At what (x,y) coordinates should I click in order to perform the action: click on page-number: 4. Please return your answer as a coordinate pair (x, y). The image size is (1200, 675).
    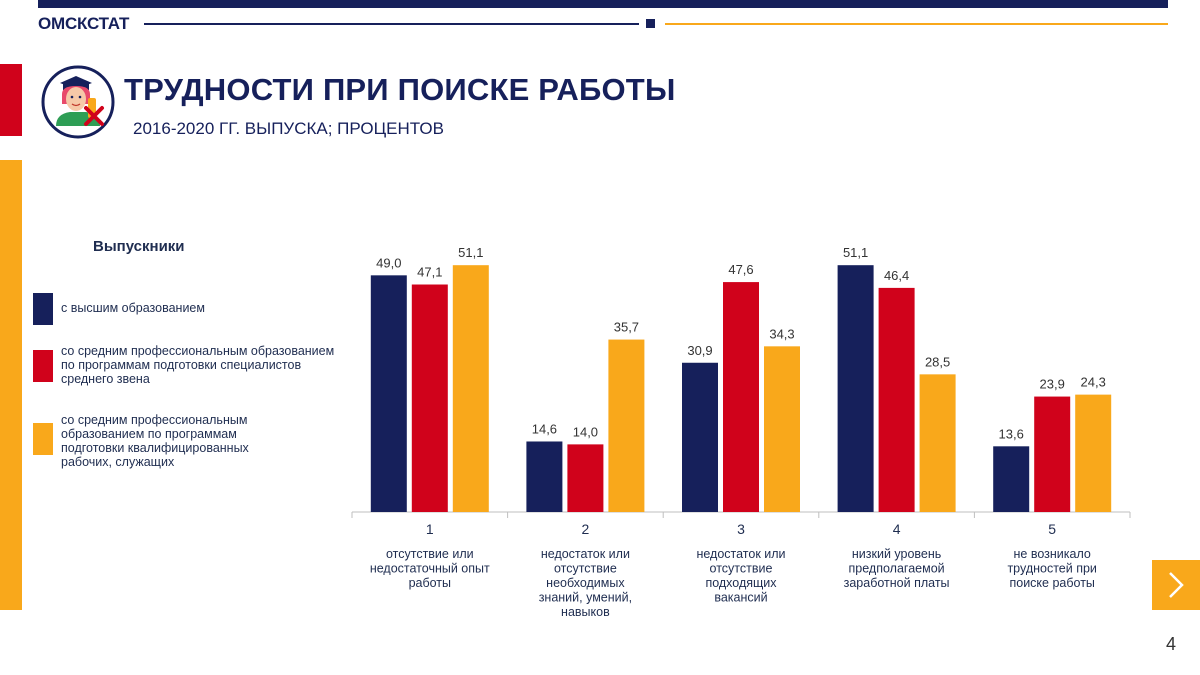
    Looking at the image, I should click on (1171, 644).